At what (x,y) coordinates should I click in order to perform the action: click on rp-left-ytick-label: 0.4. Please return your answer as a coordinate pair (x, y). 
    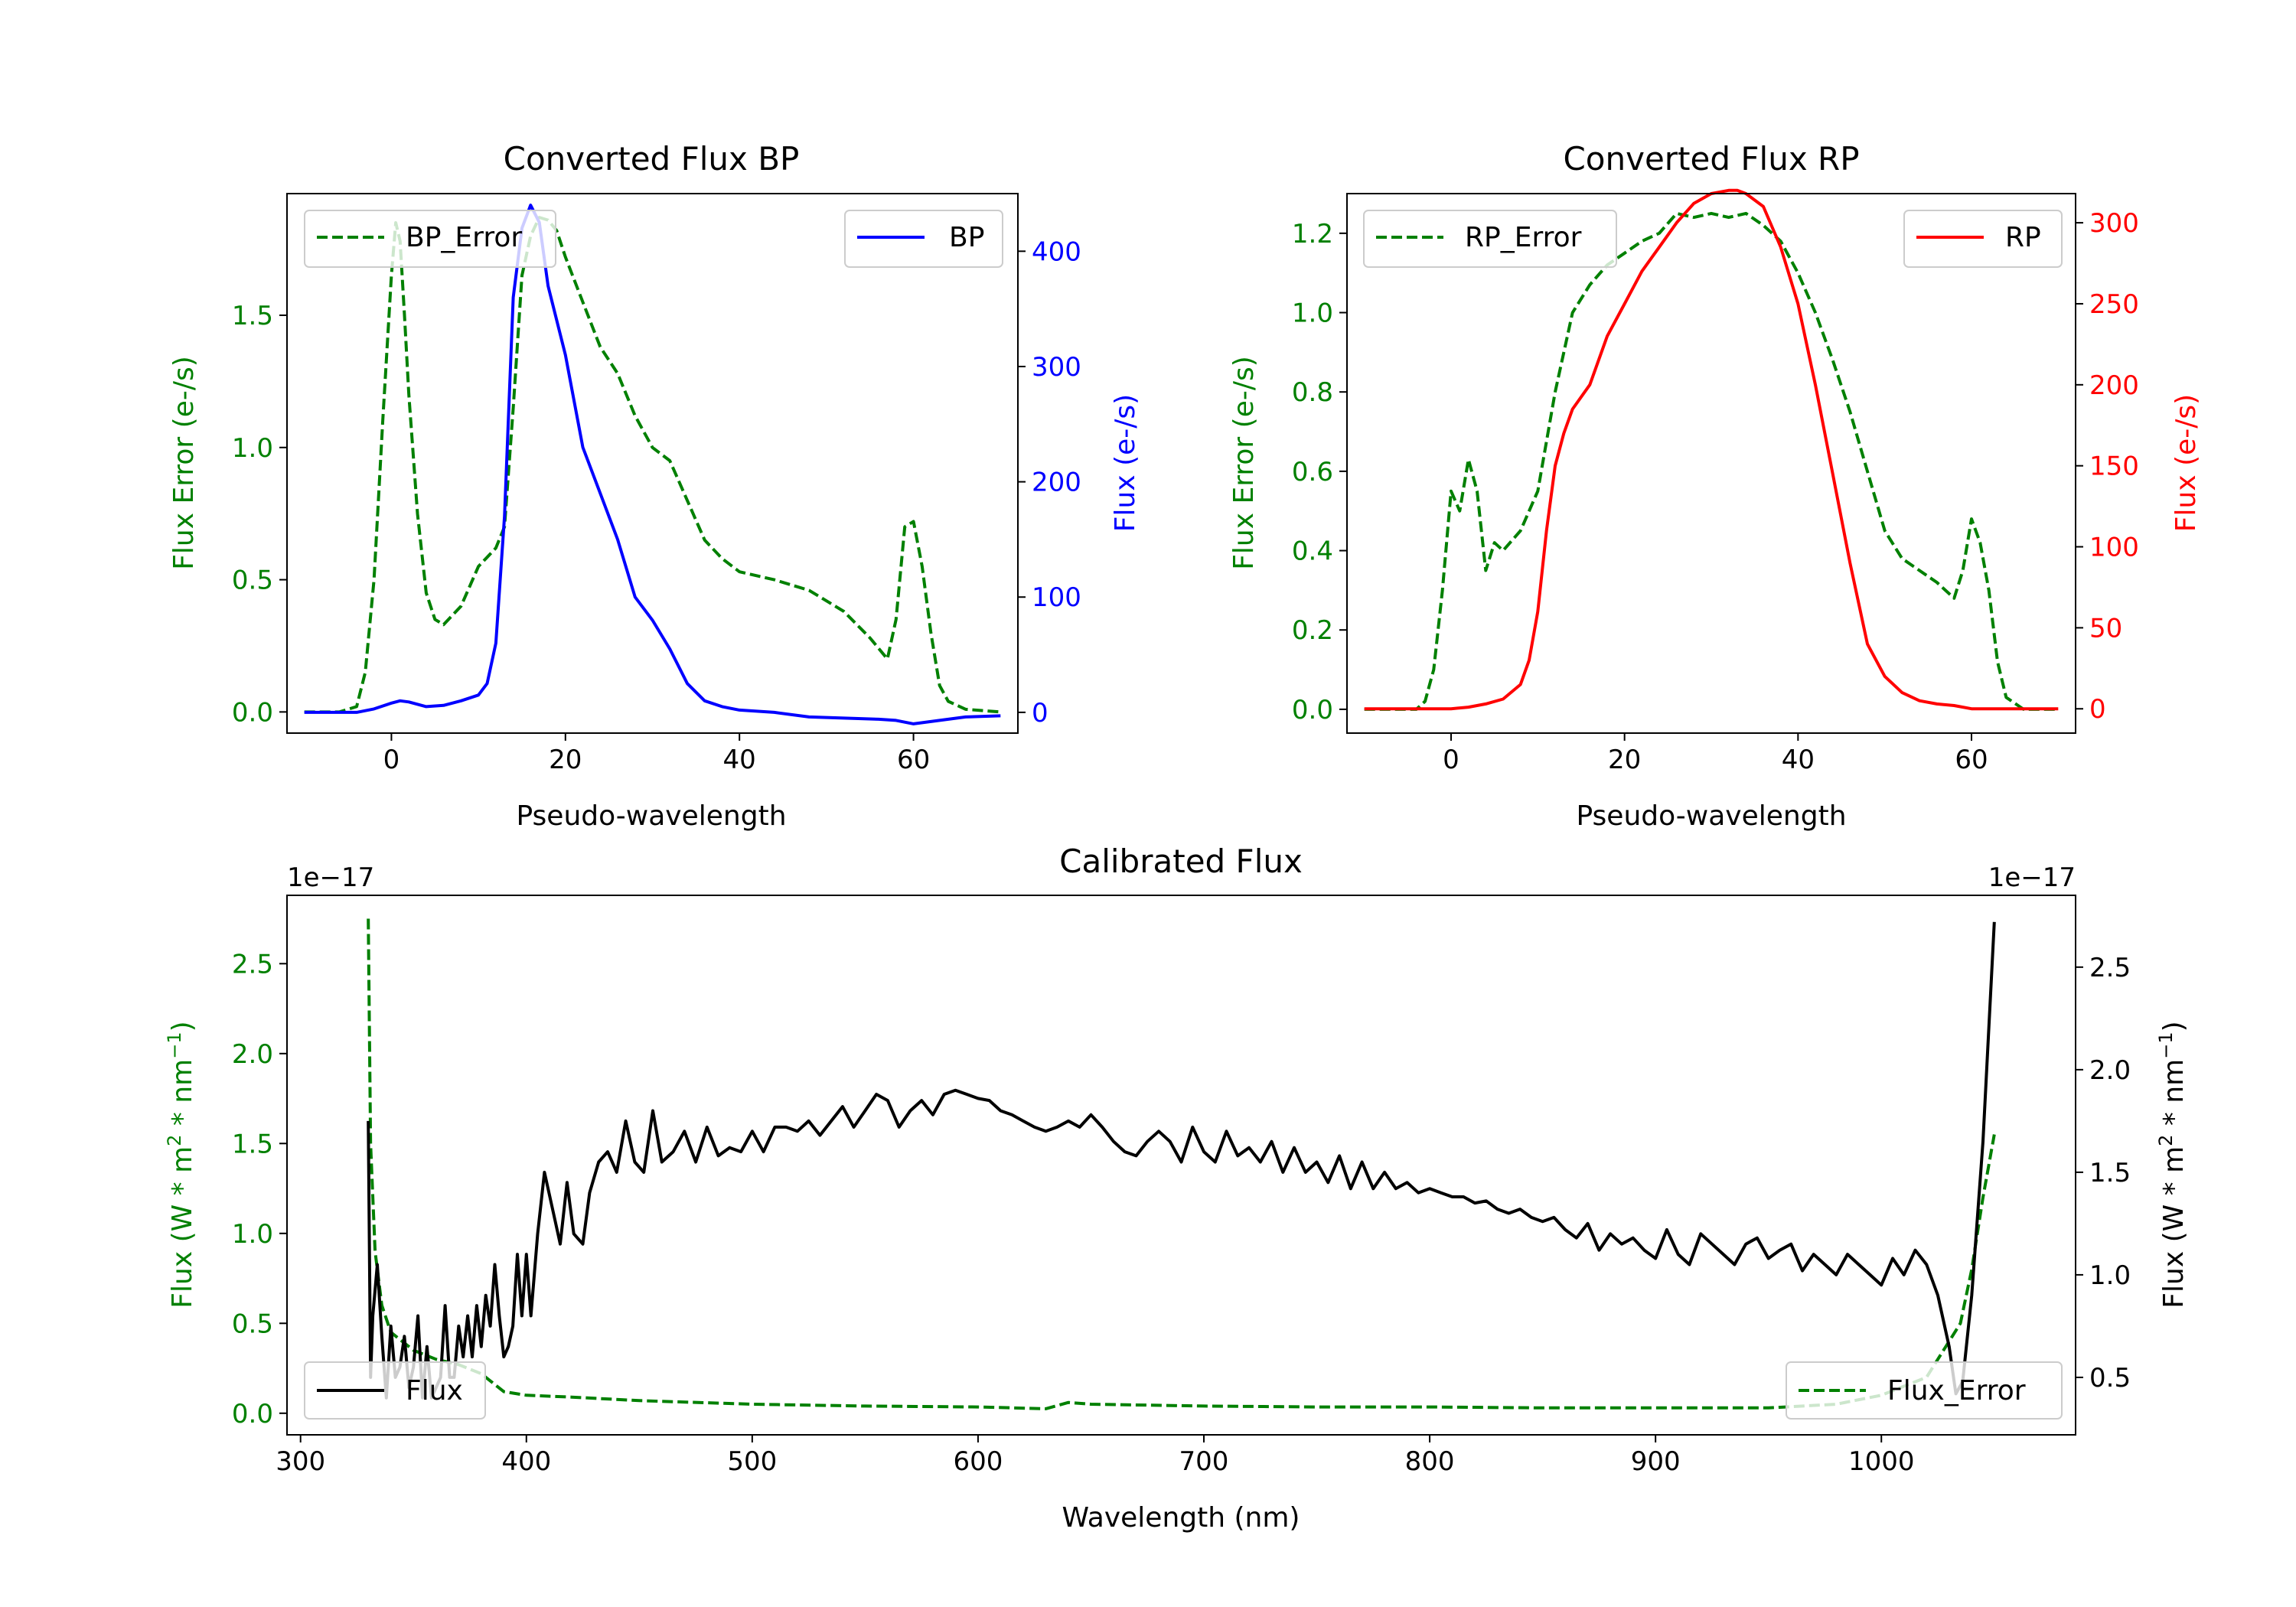
    Looking at the image, I should click on (1312, 551).